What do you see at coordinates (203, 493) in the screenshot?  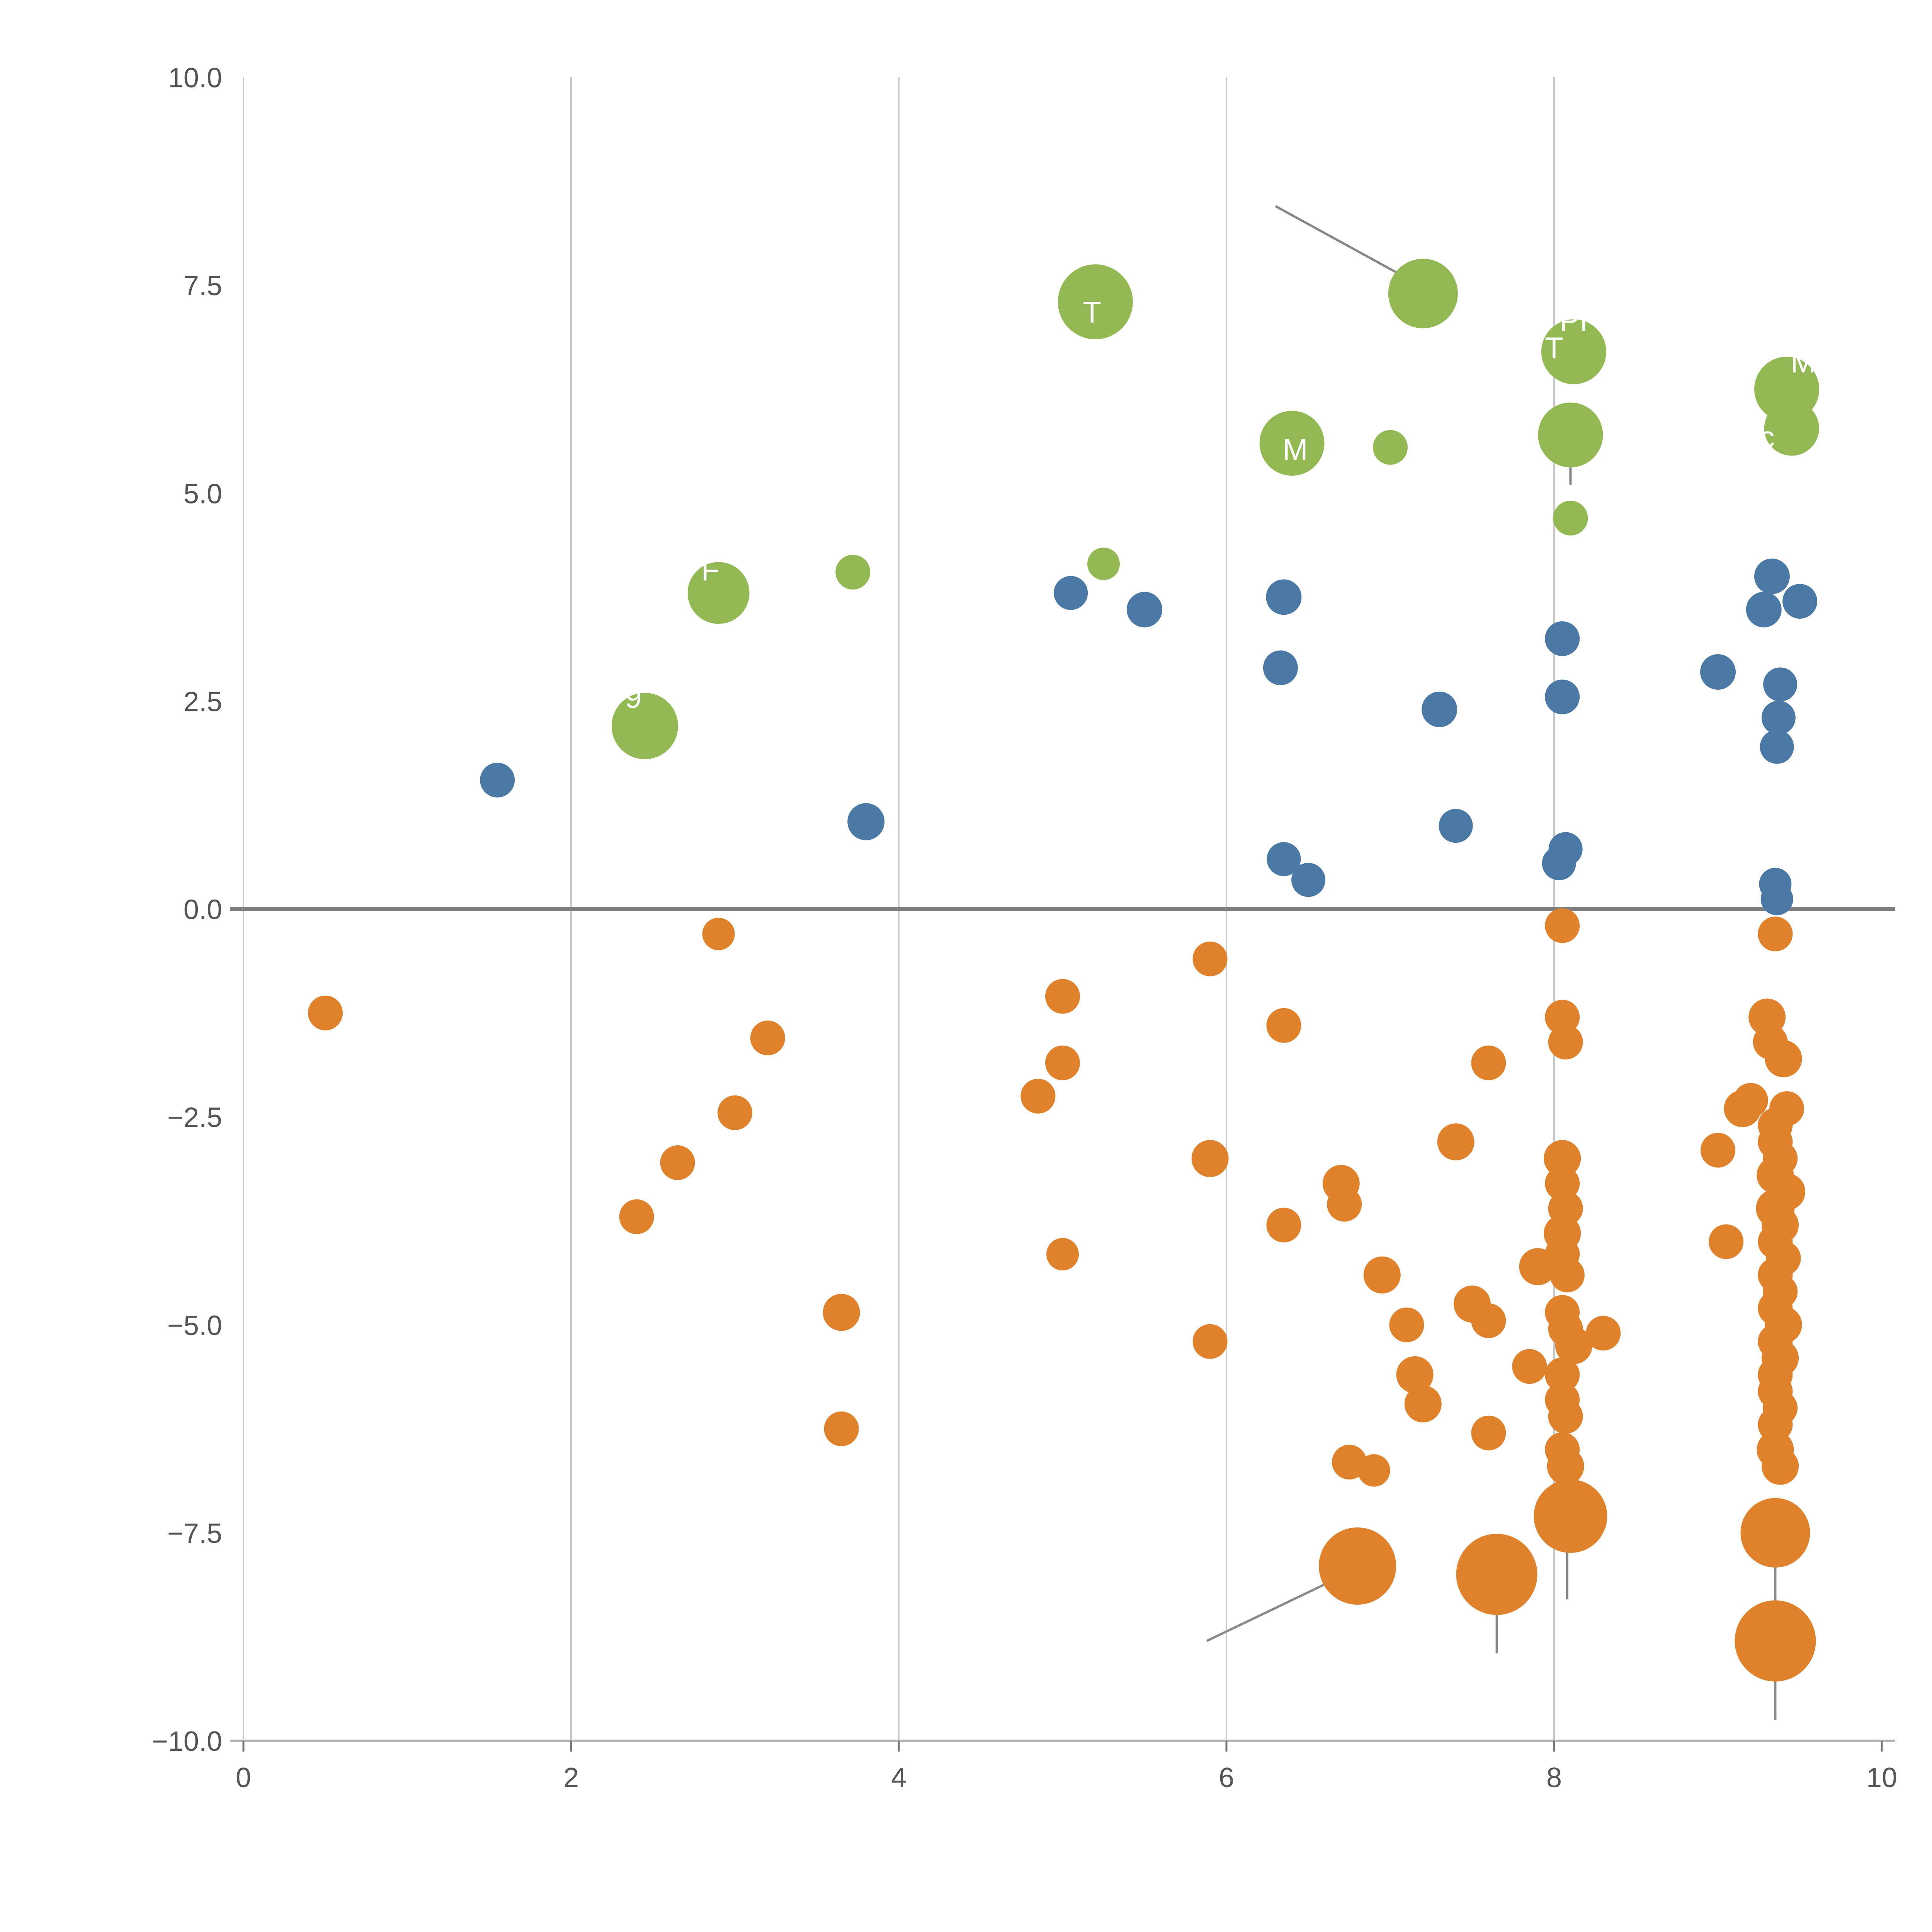 I see `y-tick-label: 5.0` at bounding box center [203, 493].